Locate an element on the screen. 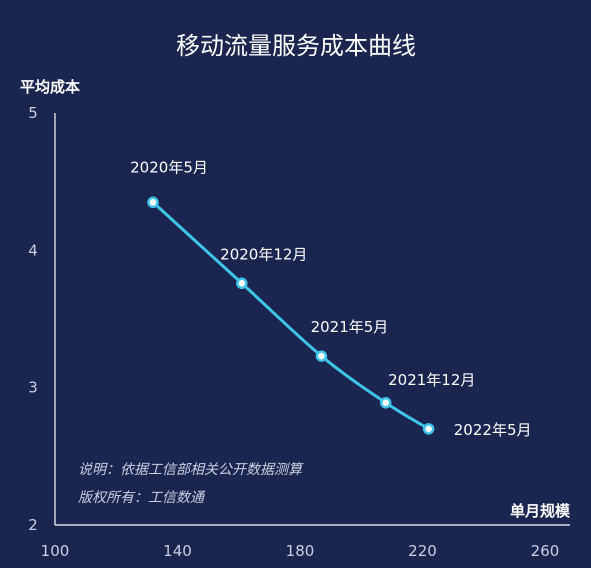 Image resolution: width=591 pixels, height=568 pixels. data-label: 2020年5月 is located at coordinates (169, 167).